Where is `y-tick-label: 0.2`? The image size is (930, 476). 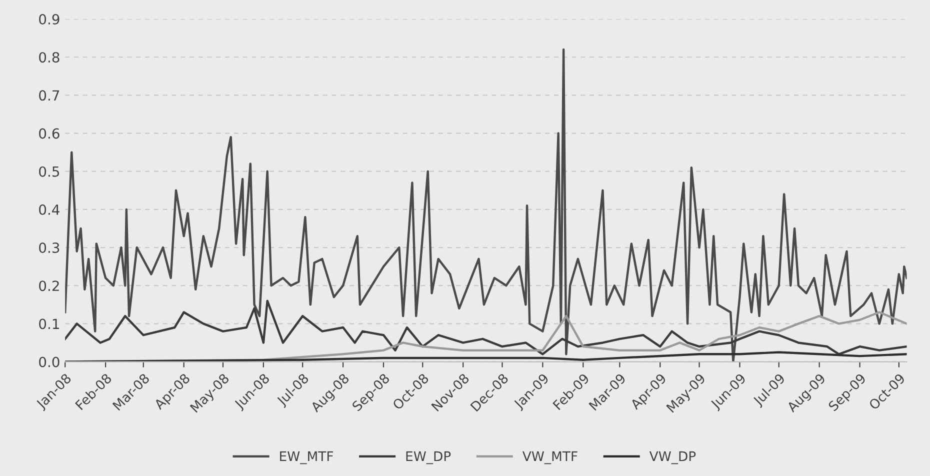
y-tick-label: 0.2 is located at coordinates (49, 286).